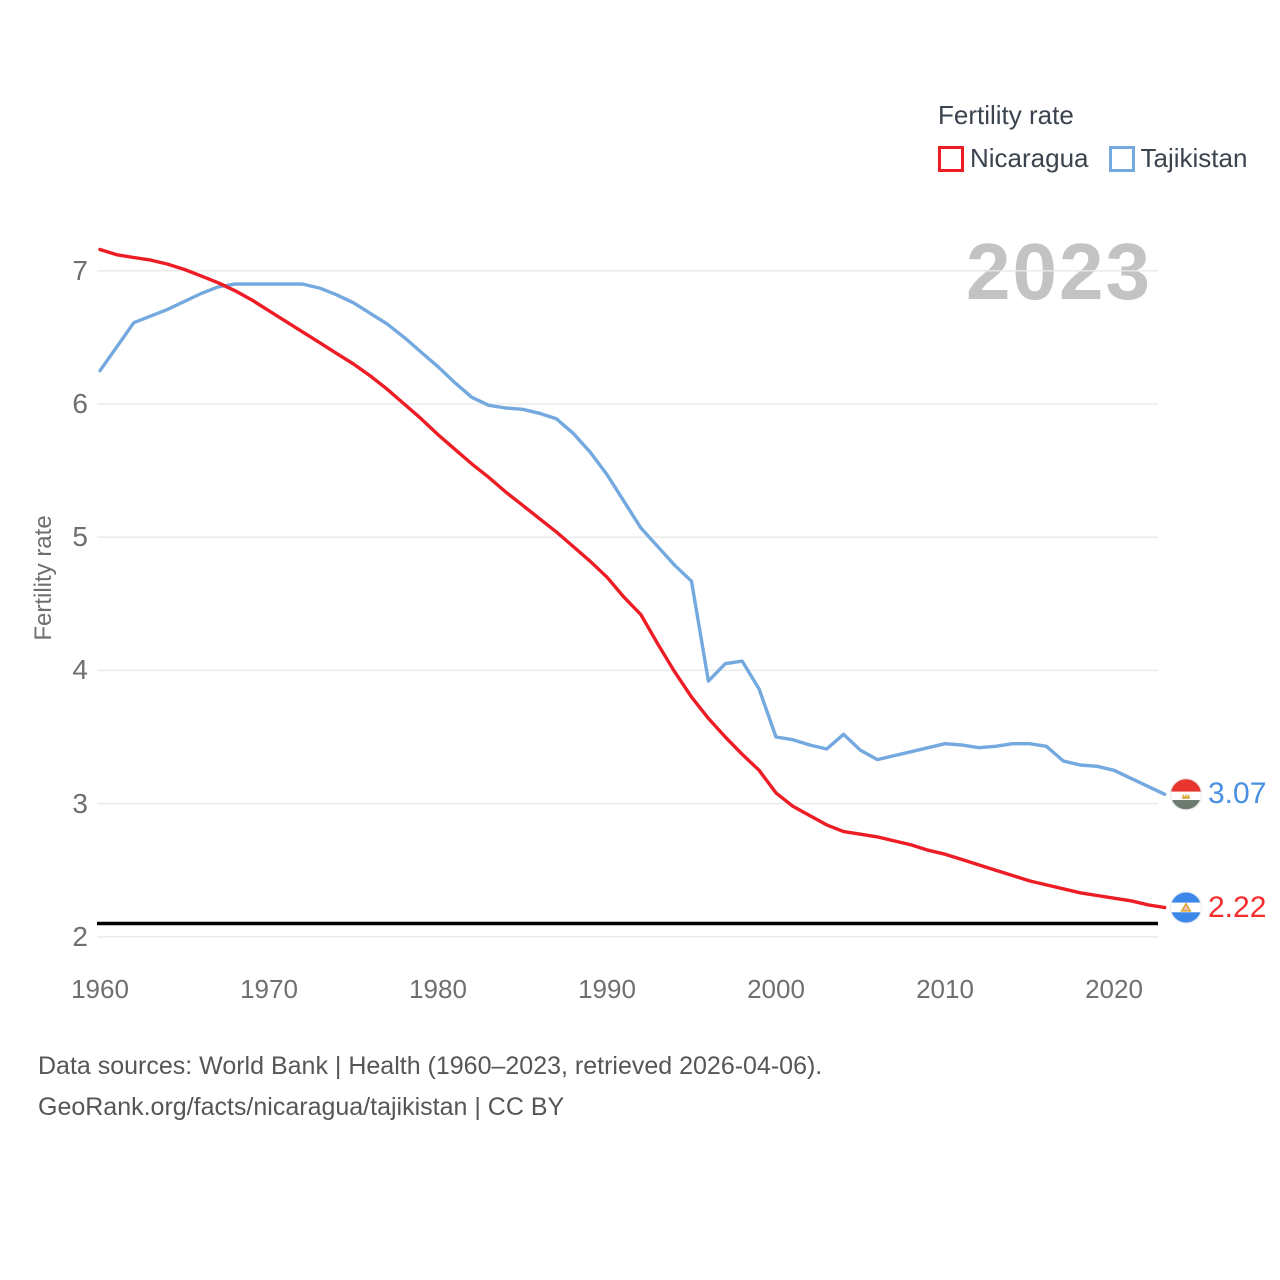  I want to click on legend-item-tajikistan: Tajikistan, so click(1178, 158).